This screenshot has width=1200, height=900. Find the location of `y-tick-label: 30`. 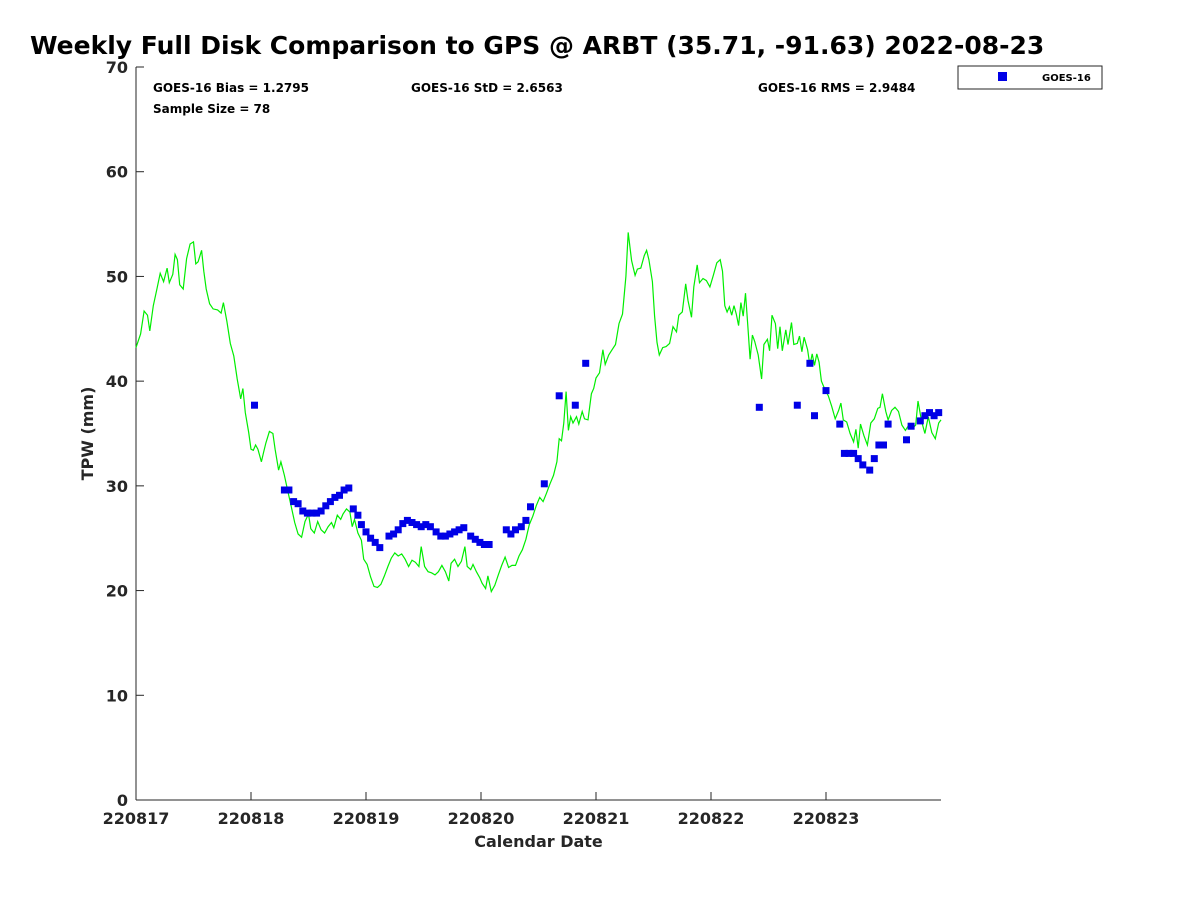

y-tick-label: 30 is located at coordinates (117, 486).